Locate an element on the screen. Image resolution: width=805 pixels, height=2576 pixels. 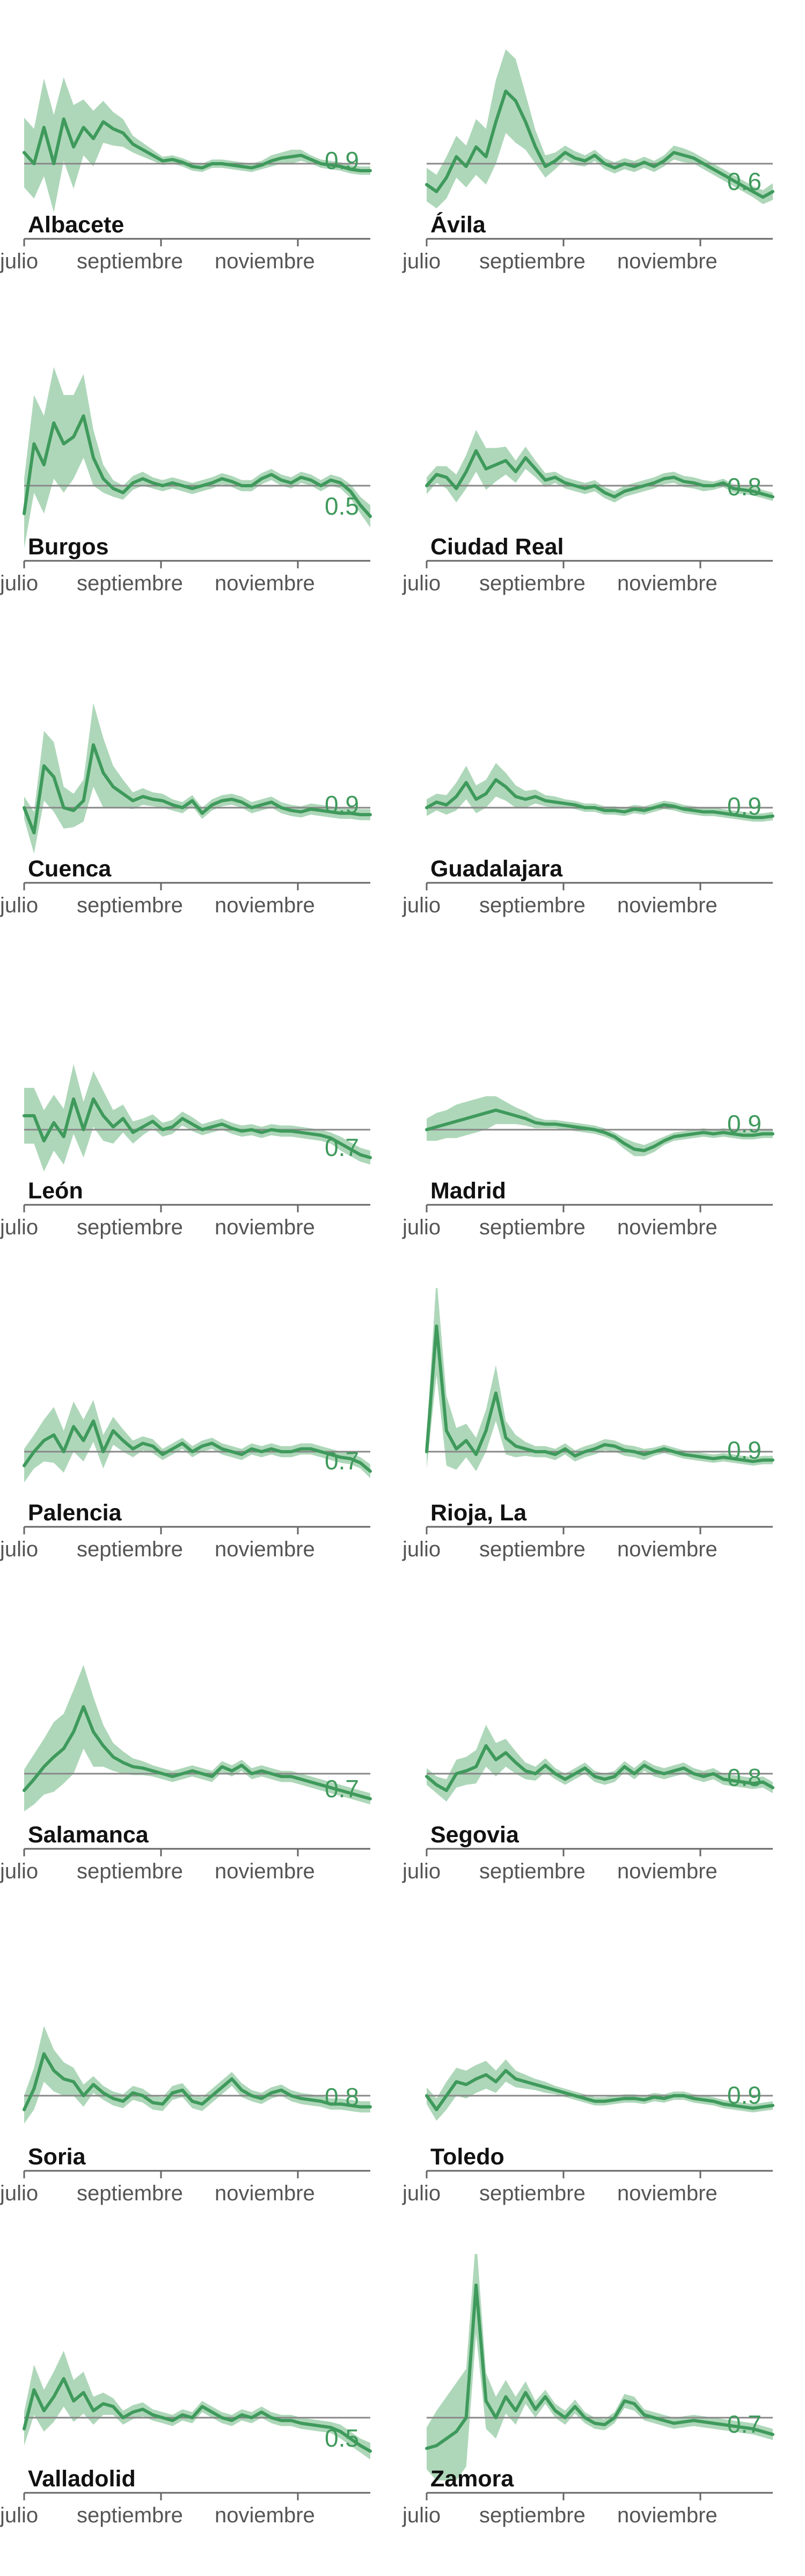
chart-panel-valladolid: Valladolid 0.5 julio septiembre noviembre is located at coordinates (201, 2415).